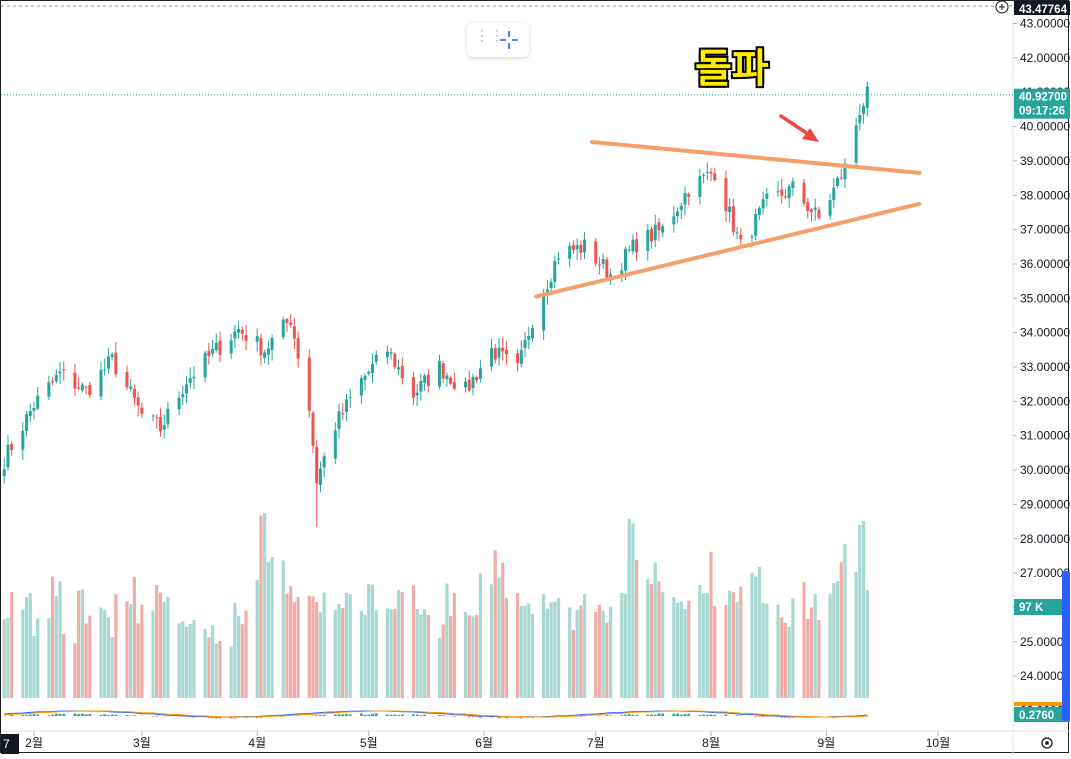 Image resolution: width=1071 pixels, height=759 pixels. Describe the element at coordinates (1031, 608) in the screenshot. I see `volume-badge-text: 97 K` at that location.